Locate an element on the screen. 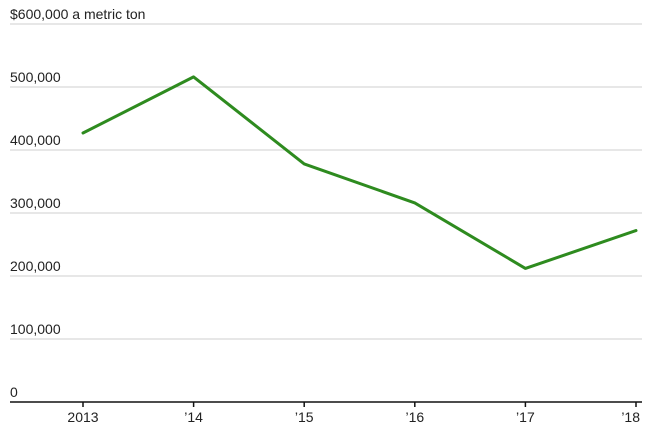 This screenshot has height=435, width=652. y-tick-label: 300,000 is located at coordinates (35, 203).